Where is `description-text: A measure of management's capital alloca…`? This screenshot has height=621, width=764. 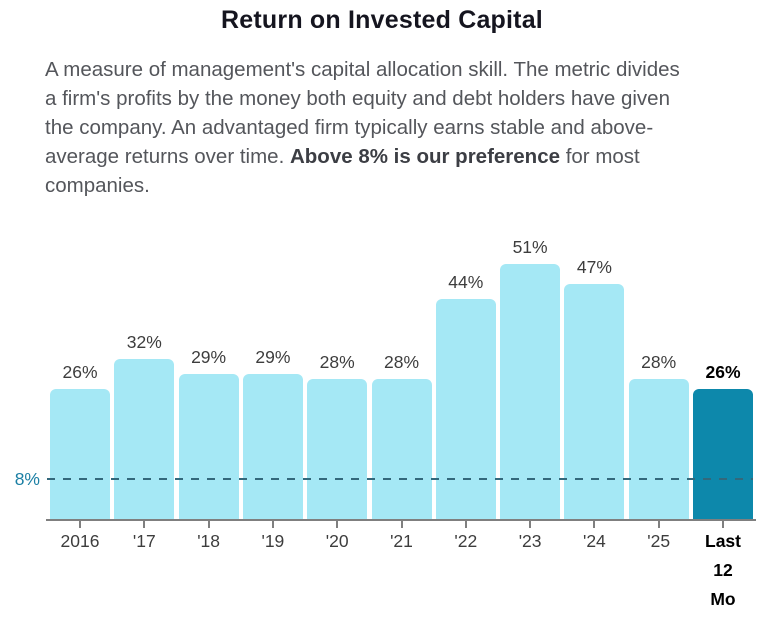 description-text: A measure of management's capital alloca… is located at coordinates (362, 113).